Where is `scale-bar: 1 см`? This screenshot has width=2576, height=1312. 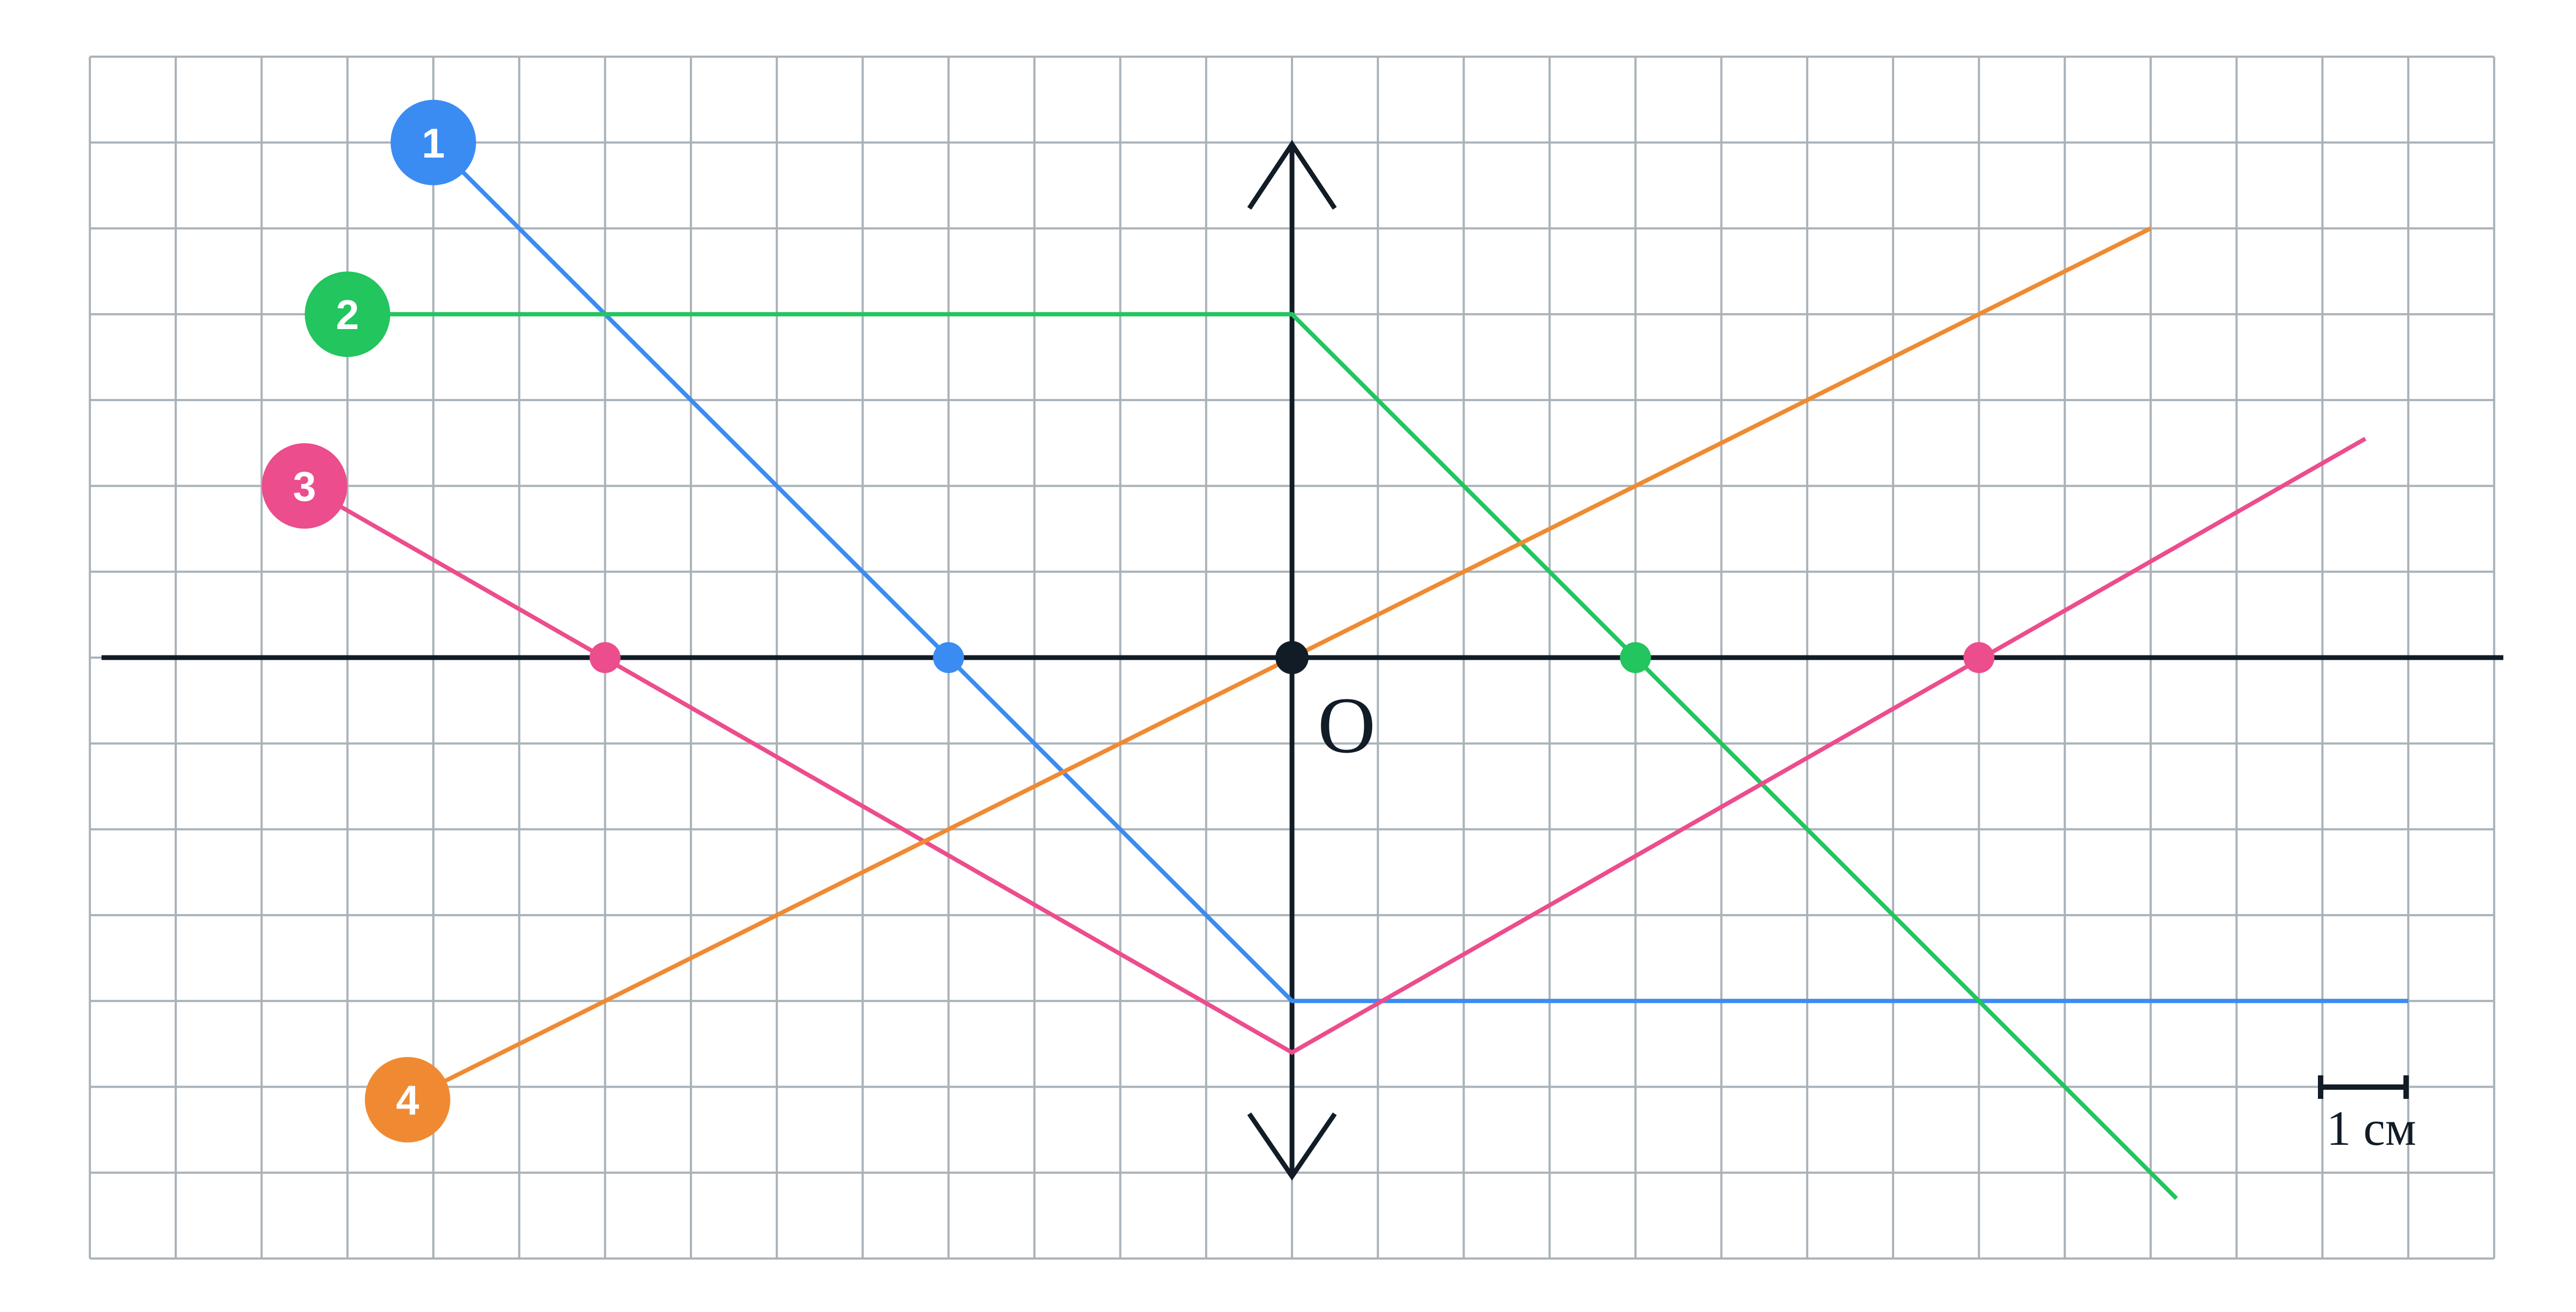 scale-bar: 1 см is located at coordinates (2367, 1115).